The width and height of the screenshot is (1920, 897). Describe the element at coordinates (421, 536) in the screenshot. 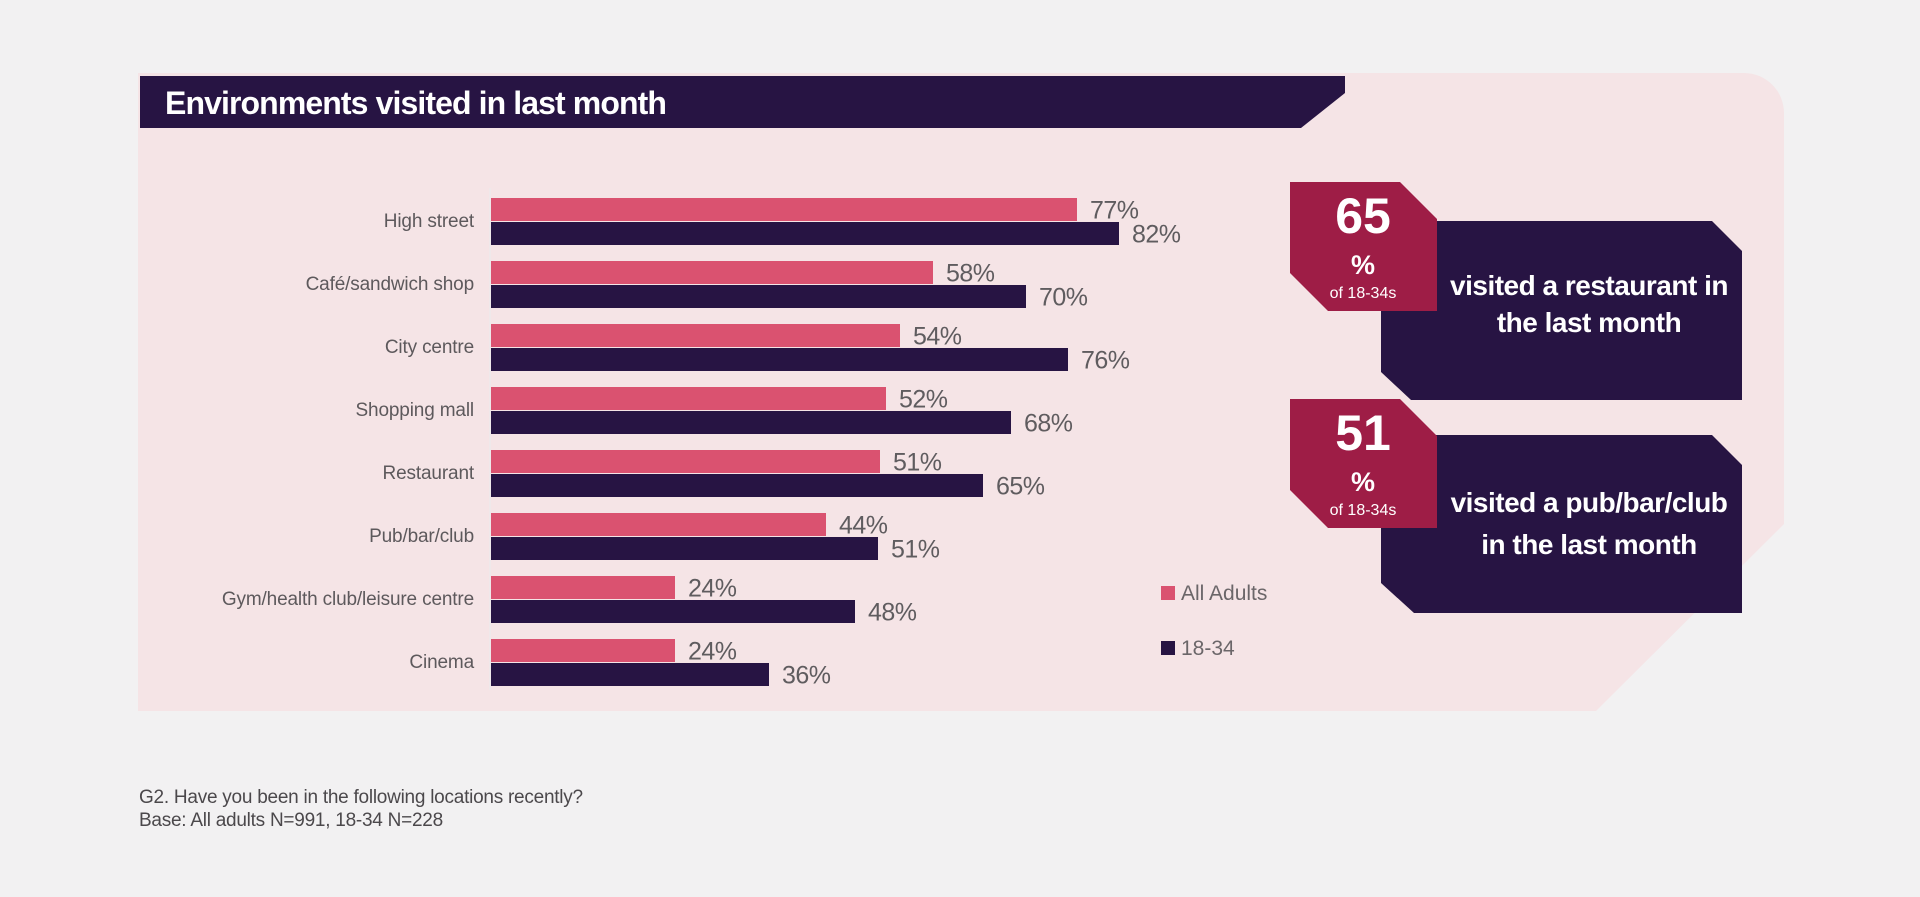

I see `svg-text: Pub/bar/club` at that location.